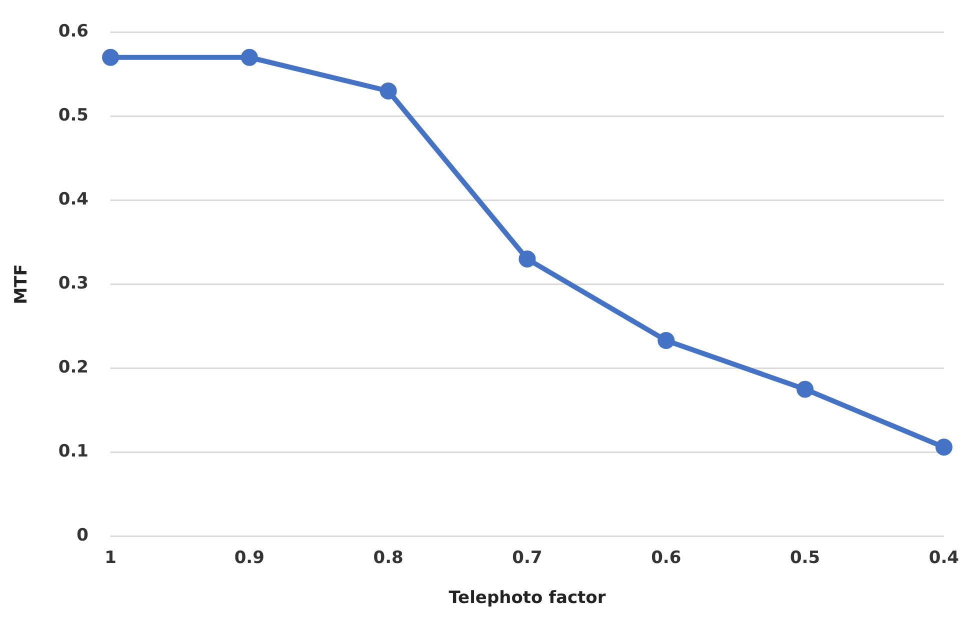 The height and width of the screenshot is (621, 971). I want to click on y-tick-label: 0.3, so click(73, 284).